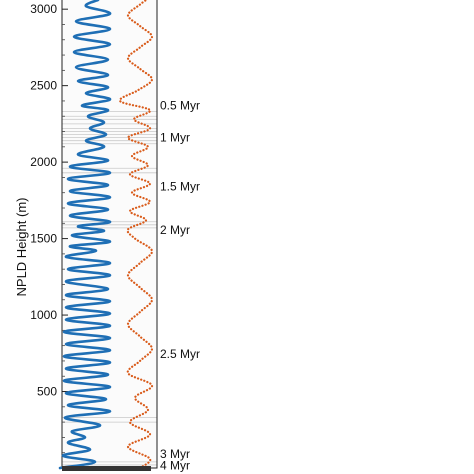 Image resolution: width=474 pixels, height=474 pixels. I want to click on y-axis-title: NPLD Height (m), so click(21, 247).